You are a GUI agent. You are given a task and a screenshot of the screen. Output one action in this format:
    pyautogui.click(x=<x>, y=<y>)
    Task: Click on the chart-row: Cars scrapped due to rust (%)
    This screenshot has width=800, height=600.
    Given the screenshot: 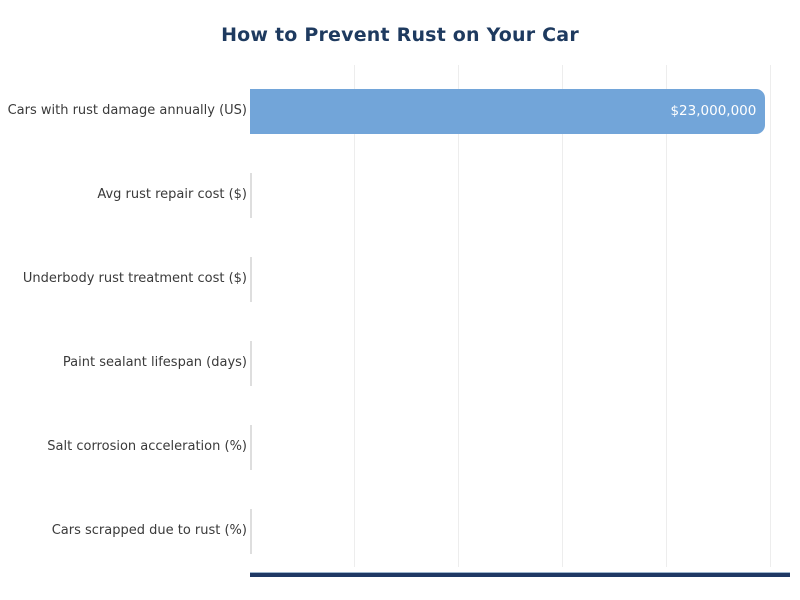 What is the action you would take?
    pyautogui.click(x=400, y=531)
    